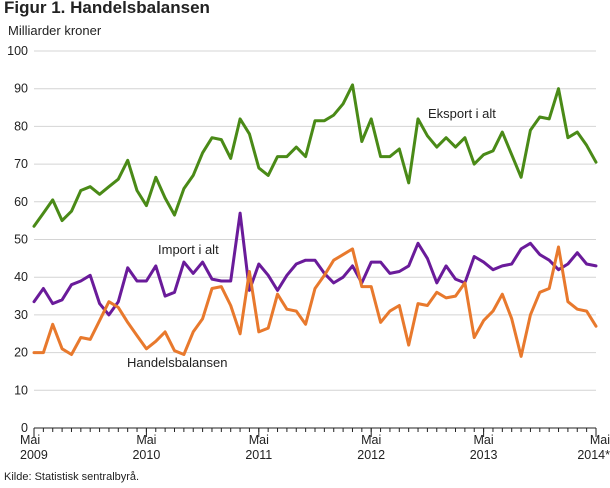 Image resolution: width=610 pixels, height=488 pixels. What do you see at coordinates (177, 362) in the screenshot?
I see `series-label: Handelsbalansen` at bounding box center [177, 362].